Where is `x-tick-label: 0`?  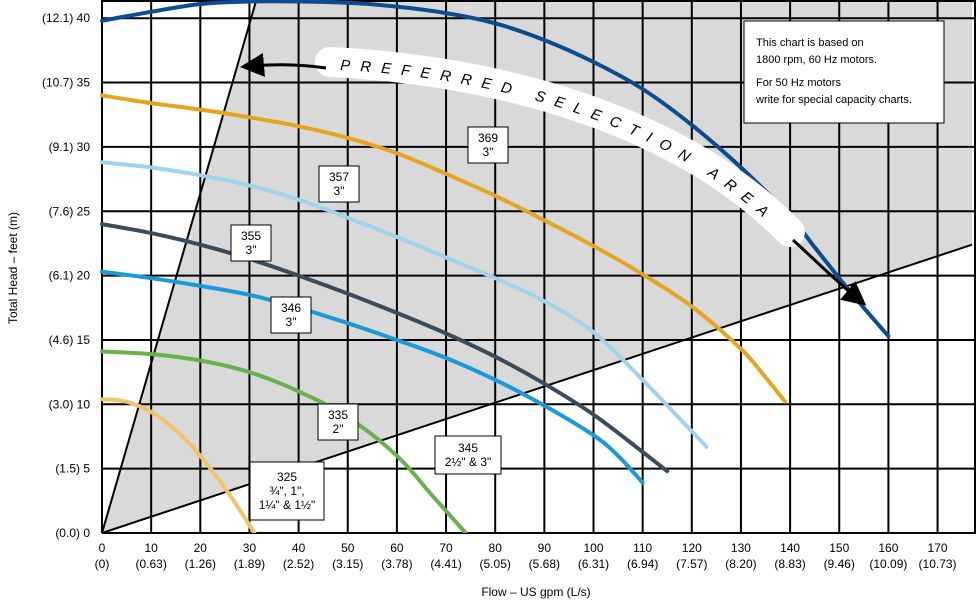 x-tick-label: 0 is located at coordinates (102, 548).